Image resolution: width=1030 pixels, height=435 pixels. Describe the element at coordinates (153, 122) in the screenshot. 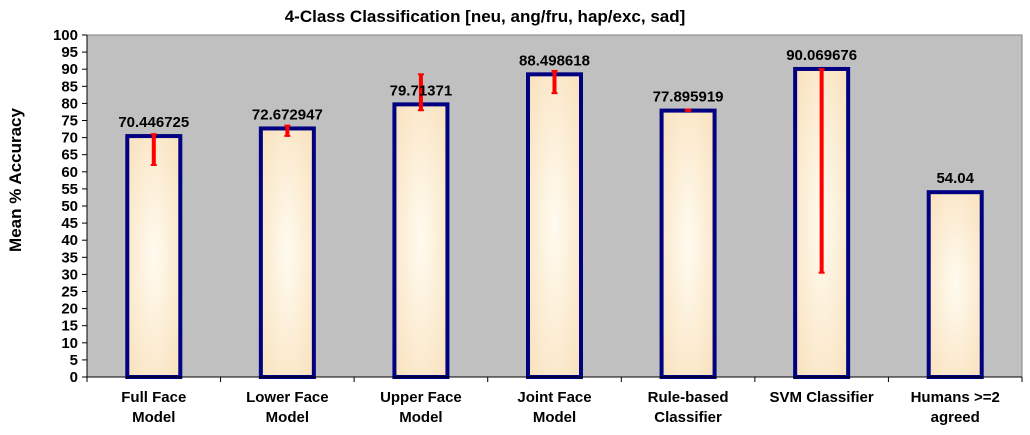

I see `data-label: 70.446725` at that location.